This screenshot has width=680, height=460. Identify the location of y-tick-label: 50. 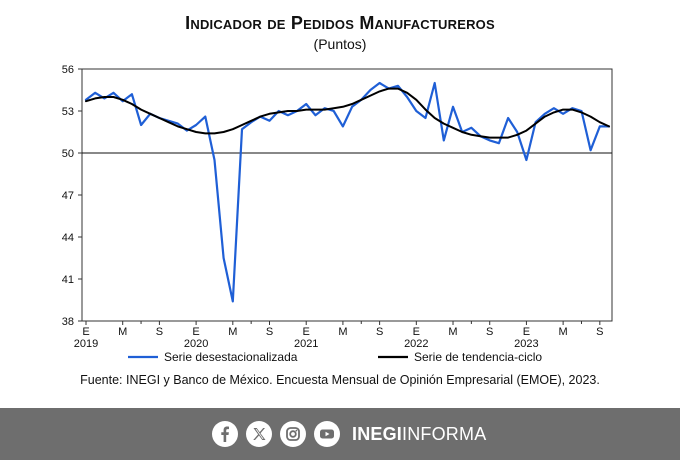
(68, 154).